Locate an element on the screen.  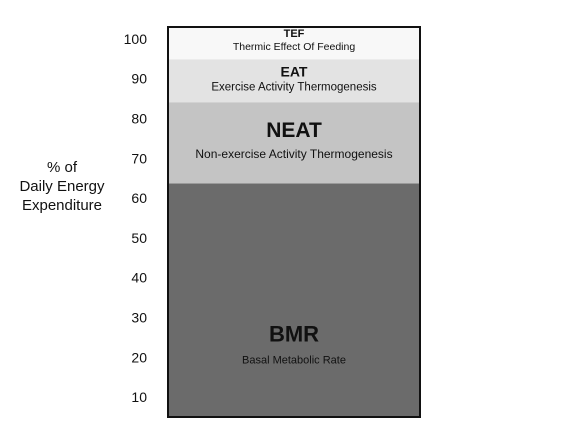
y-tick-label: 100 is located at coordinates (136, 39).